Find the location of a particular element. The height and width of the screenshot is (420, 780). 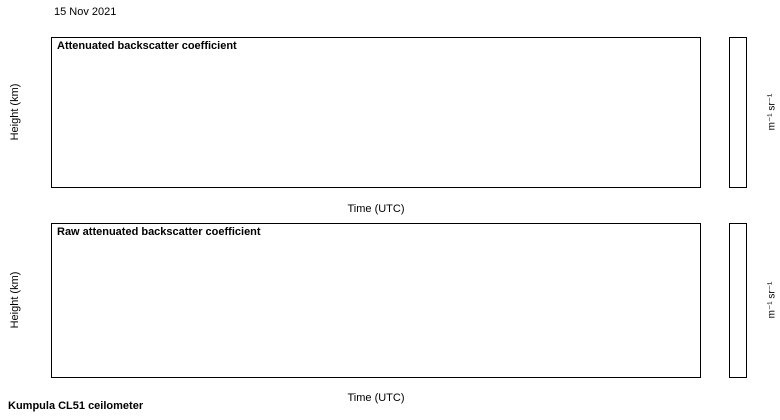

date-label: 15 Nov 2021 is located at coordinates (85, 12).